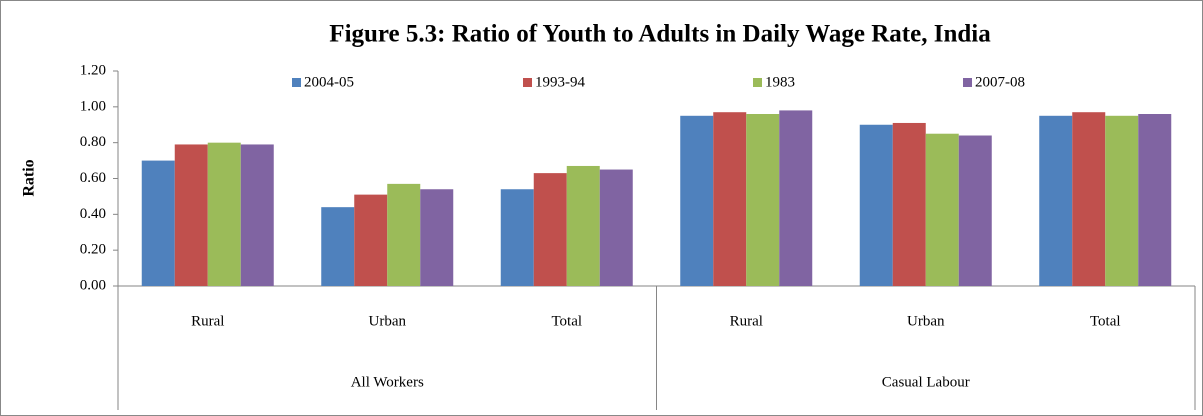 The height and width of the screenshot is (416, 1203). Describe the element at coordinates (93, 106) in the screenshot. I see `y-tick-label: 1.00` at that location.